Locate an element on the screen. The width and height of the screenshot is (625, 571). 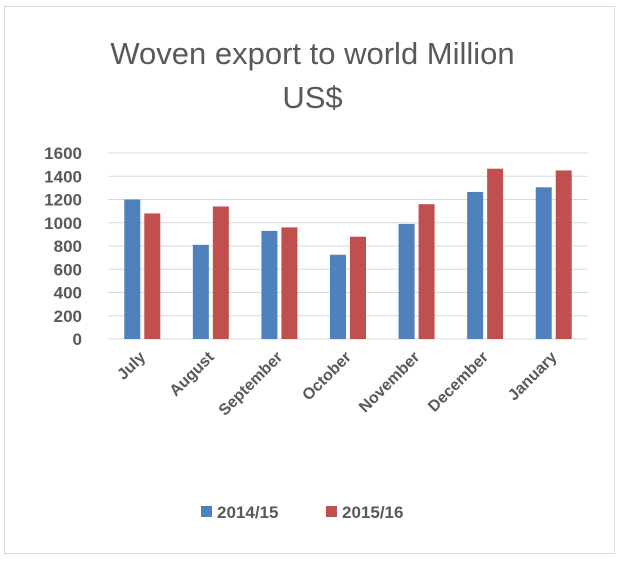
y-tick-label: 400 is located at coordinates (68, 293).